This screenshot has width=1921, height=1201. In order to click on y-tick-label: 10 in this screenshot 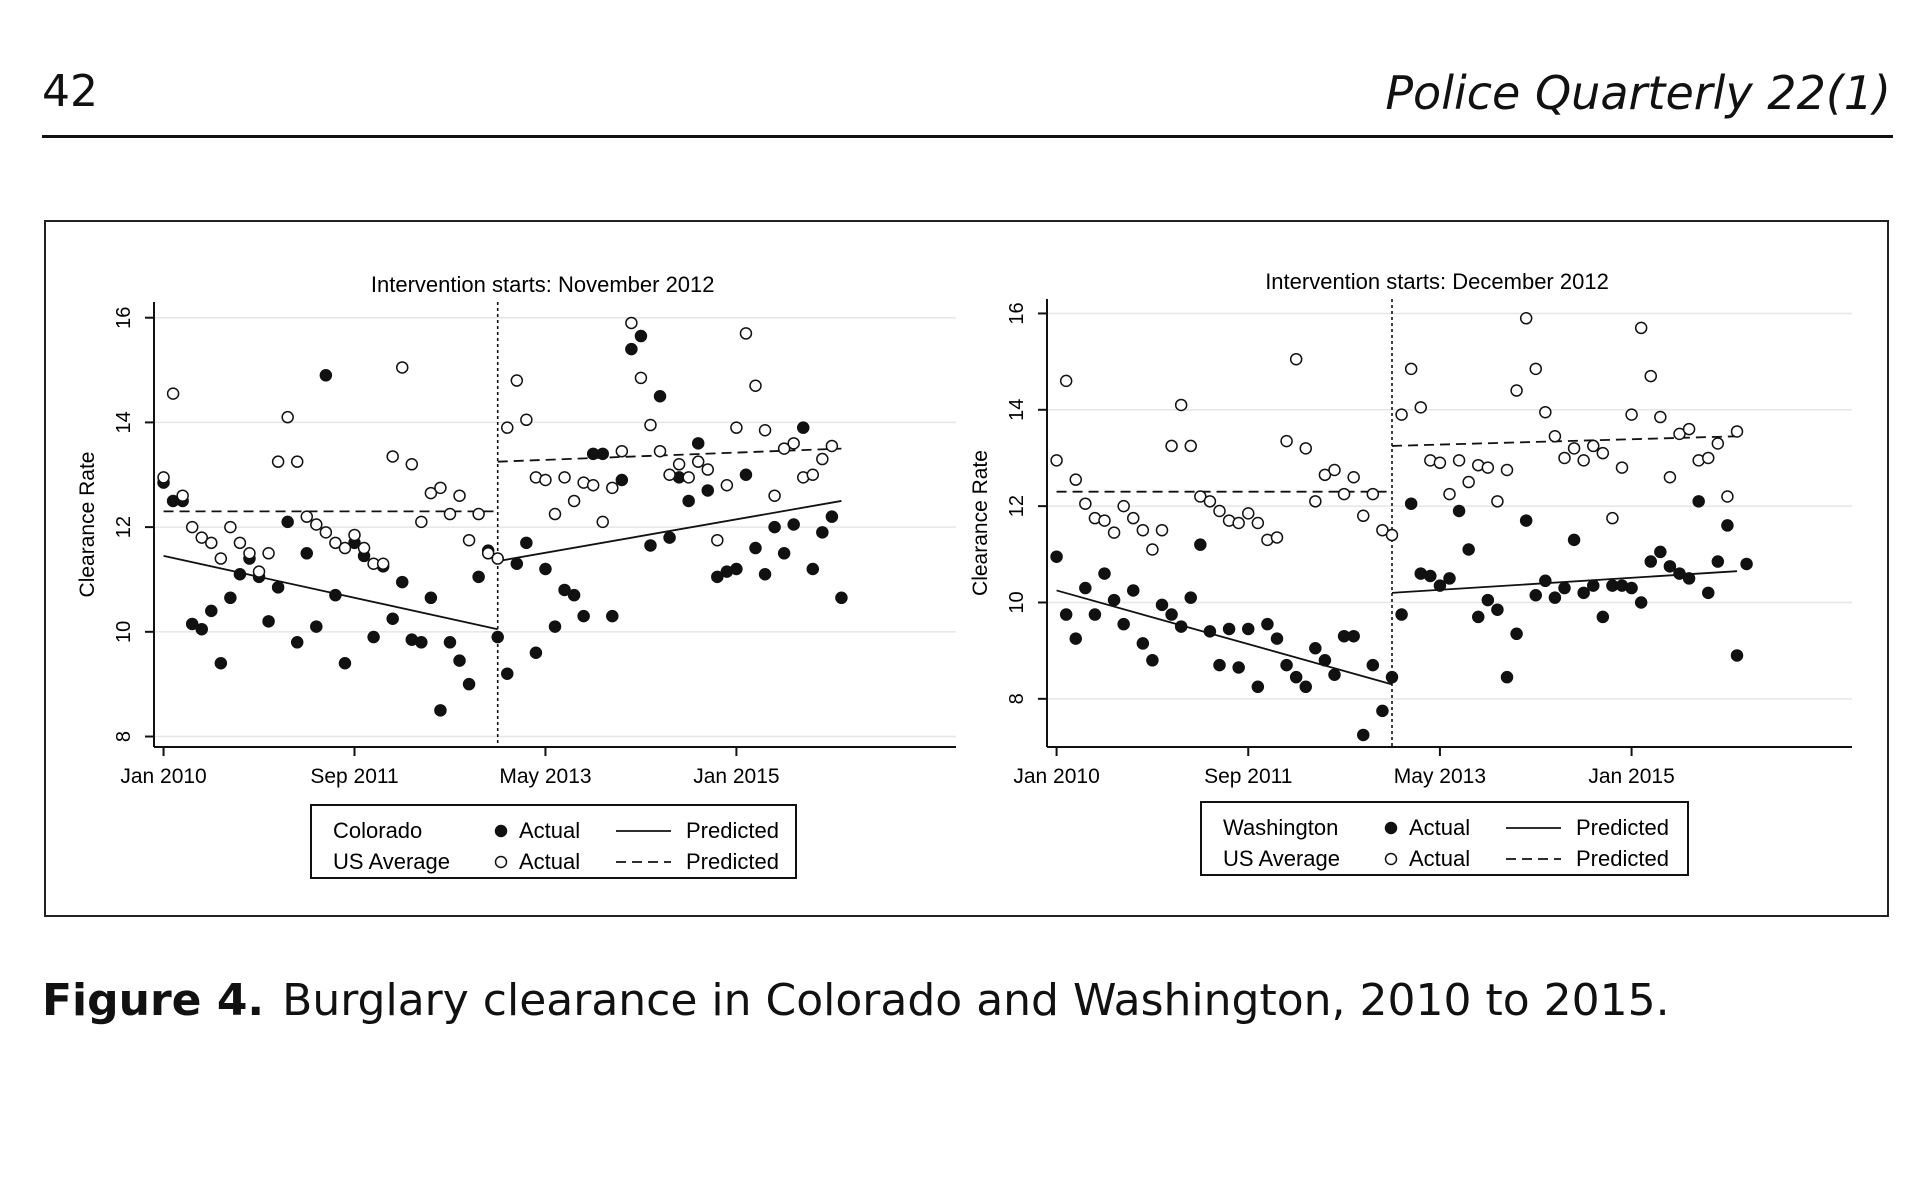, I will do `click(124, 632)`.